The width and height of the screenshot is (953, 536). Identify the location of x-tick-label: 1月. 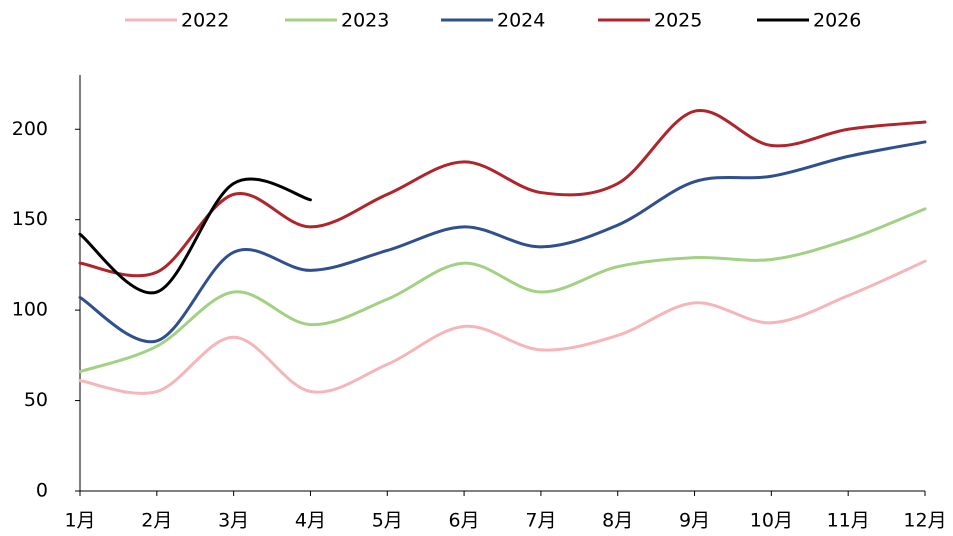
(79, 521).